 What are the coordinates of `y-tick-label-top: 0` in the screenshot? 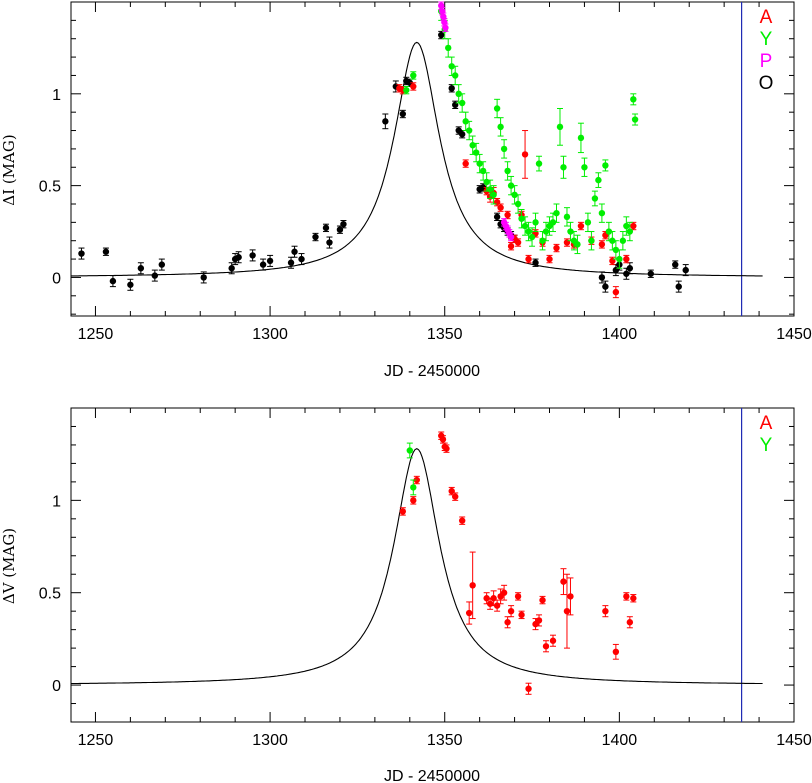 It's located at (56, 278).